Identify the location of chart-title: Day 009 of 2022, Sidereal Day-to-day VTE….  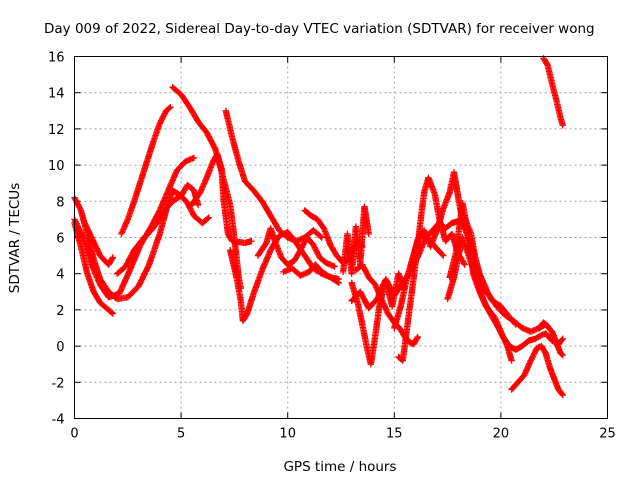
(319, 29).